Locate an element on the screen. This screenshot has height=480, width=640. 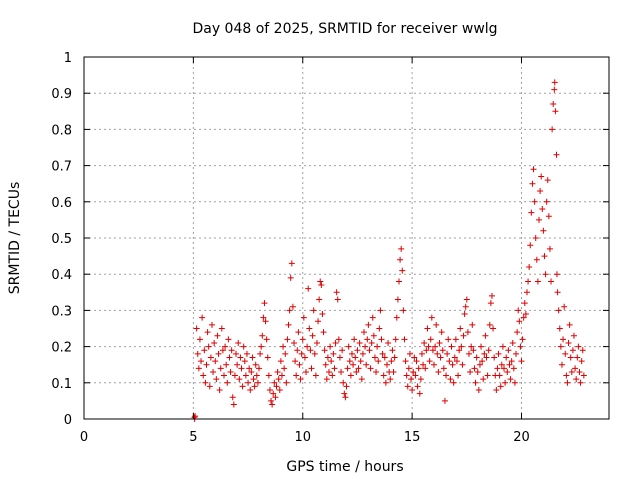
x-tick-label: 10 is located at coordinates (302, 437).